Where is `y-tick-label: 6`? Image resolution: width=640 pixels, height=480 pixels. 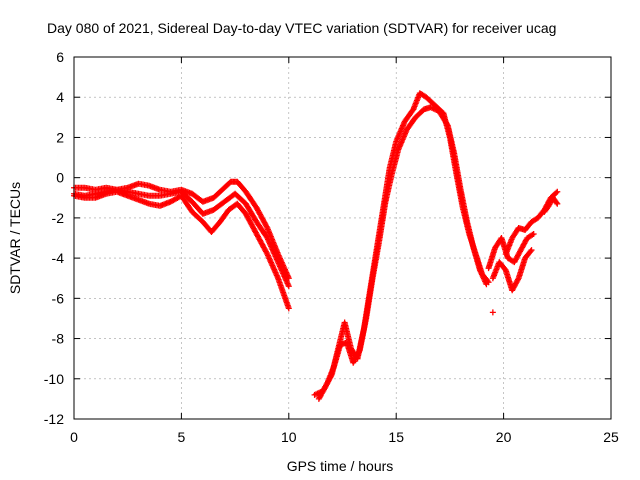
y-tick-label: 6 is located at coordinates (60, 57).